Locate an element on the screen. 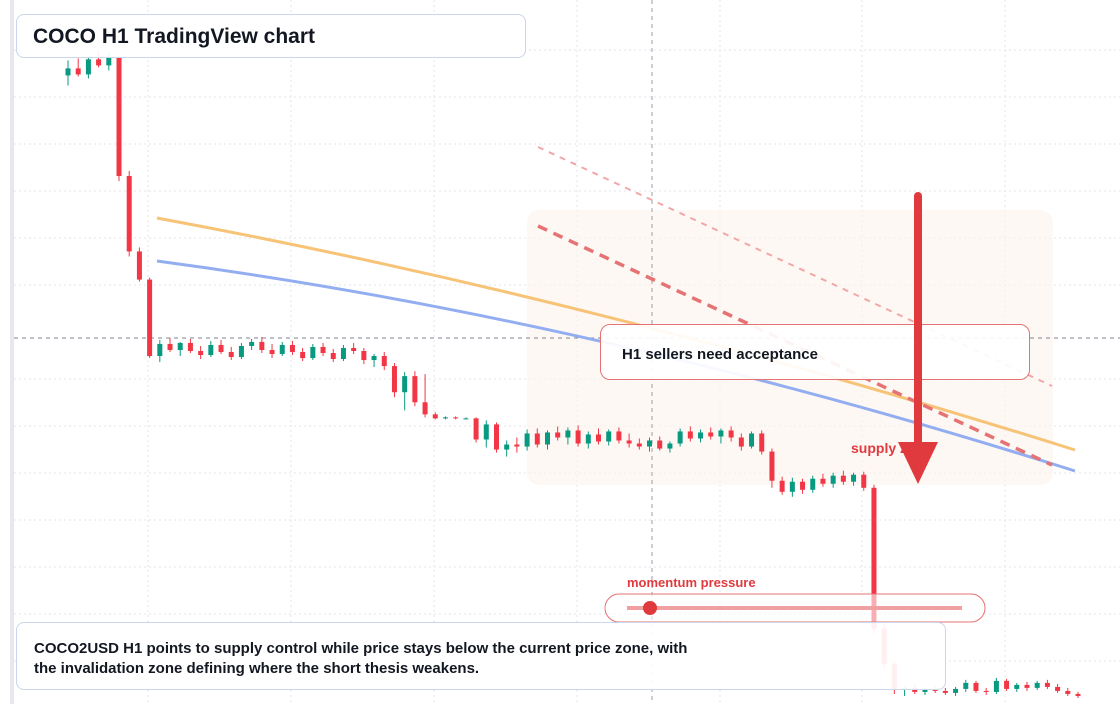 Image resolution: width=1120 pixels, height=704 pixels. supply-label: supply zone is located at coordinates (891, 448).